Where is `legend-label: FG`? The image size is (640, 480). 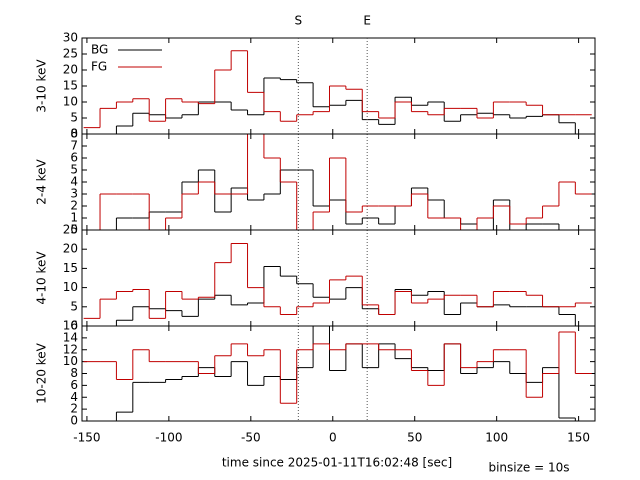 legend-label: FG is located at coordinates (99, 67).